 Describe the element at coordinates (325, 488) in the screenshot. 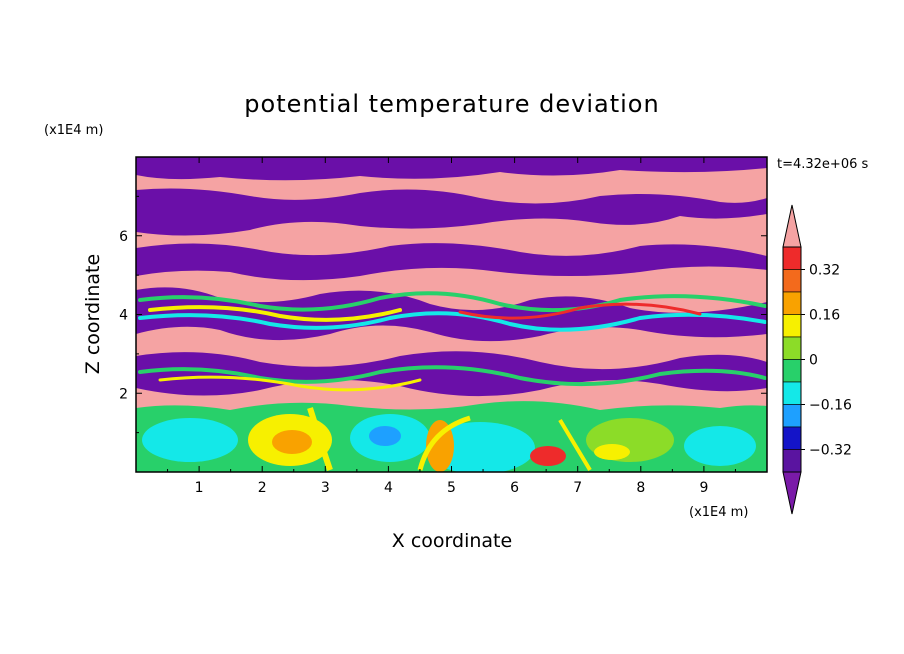

I see `x-tick-label: 3` at that location.